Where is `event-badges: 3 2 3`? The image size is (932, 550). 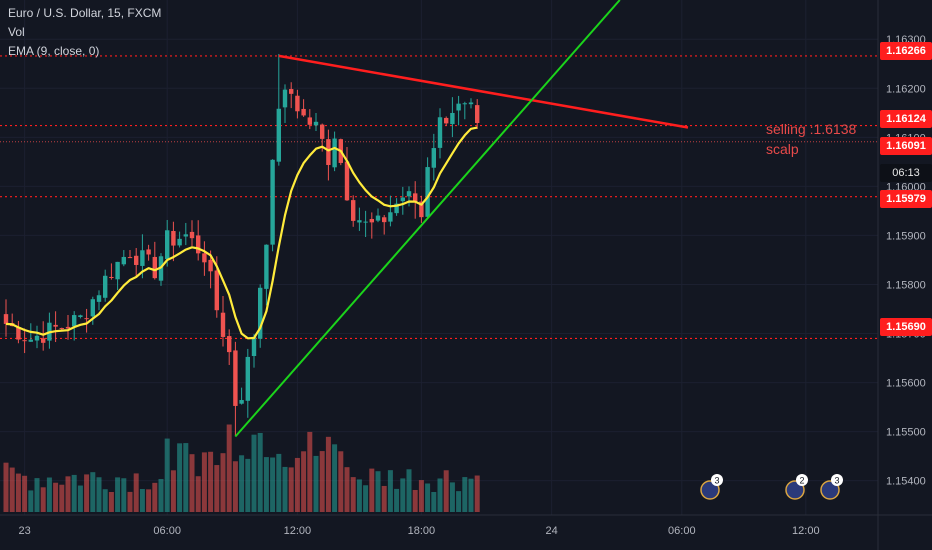
event-badges: 3 2 3 is located at coordinates (771, 487).